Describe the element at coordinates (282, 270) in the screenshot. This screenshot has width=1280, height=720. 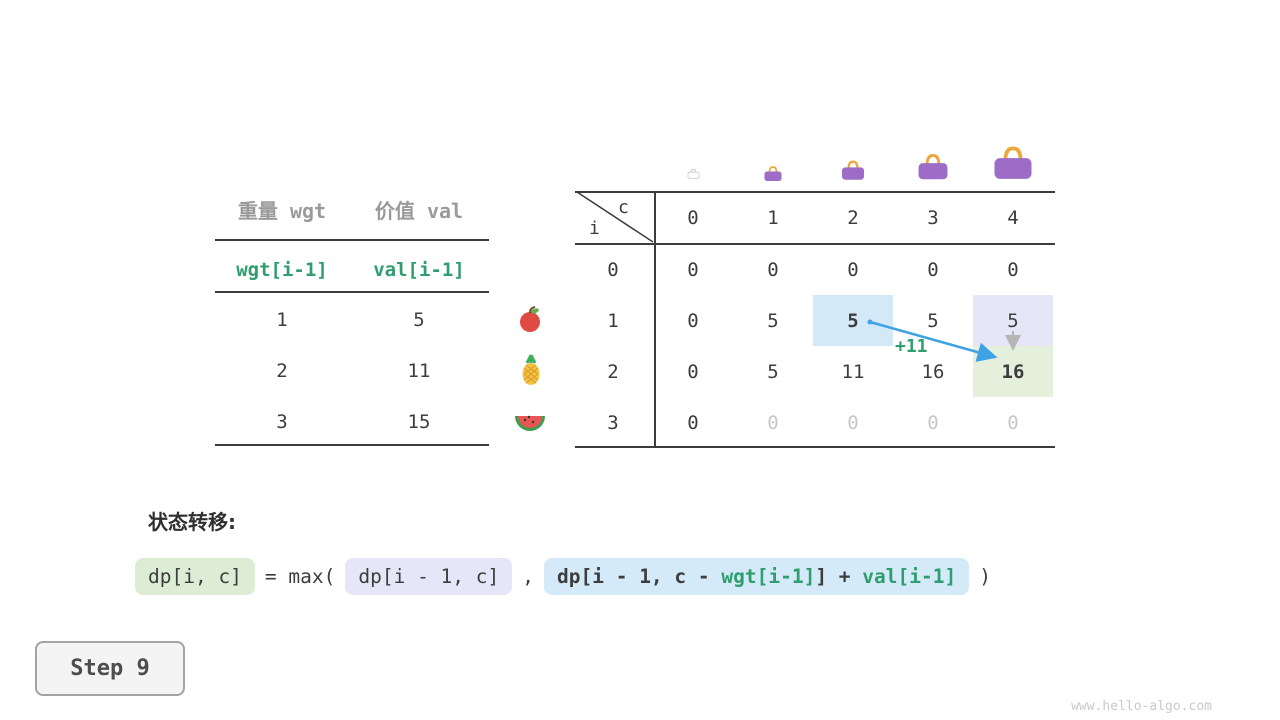
I see `item-table-subheader-wgt: wgt[i-1]` at that location.